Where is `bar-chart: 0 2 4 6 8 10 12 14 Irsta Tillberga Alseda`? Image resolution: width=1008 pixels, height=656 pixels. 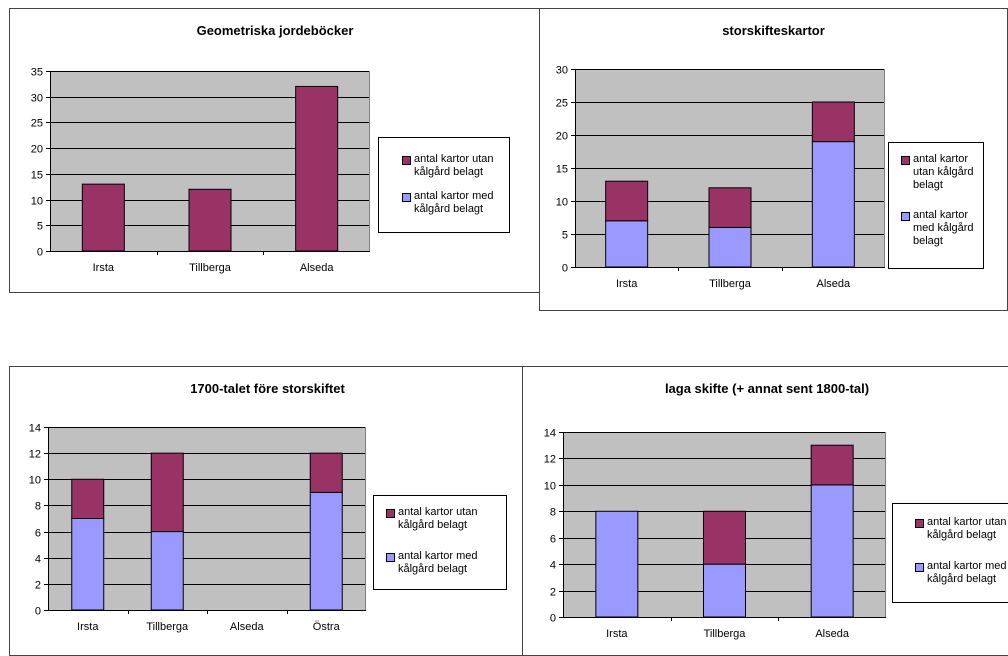
bar-chart: 0 2 4 6 8 10 12 14 Irsta Tillberga Alseda is located at coordinates (715, 534).